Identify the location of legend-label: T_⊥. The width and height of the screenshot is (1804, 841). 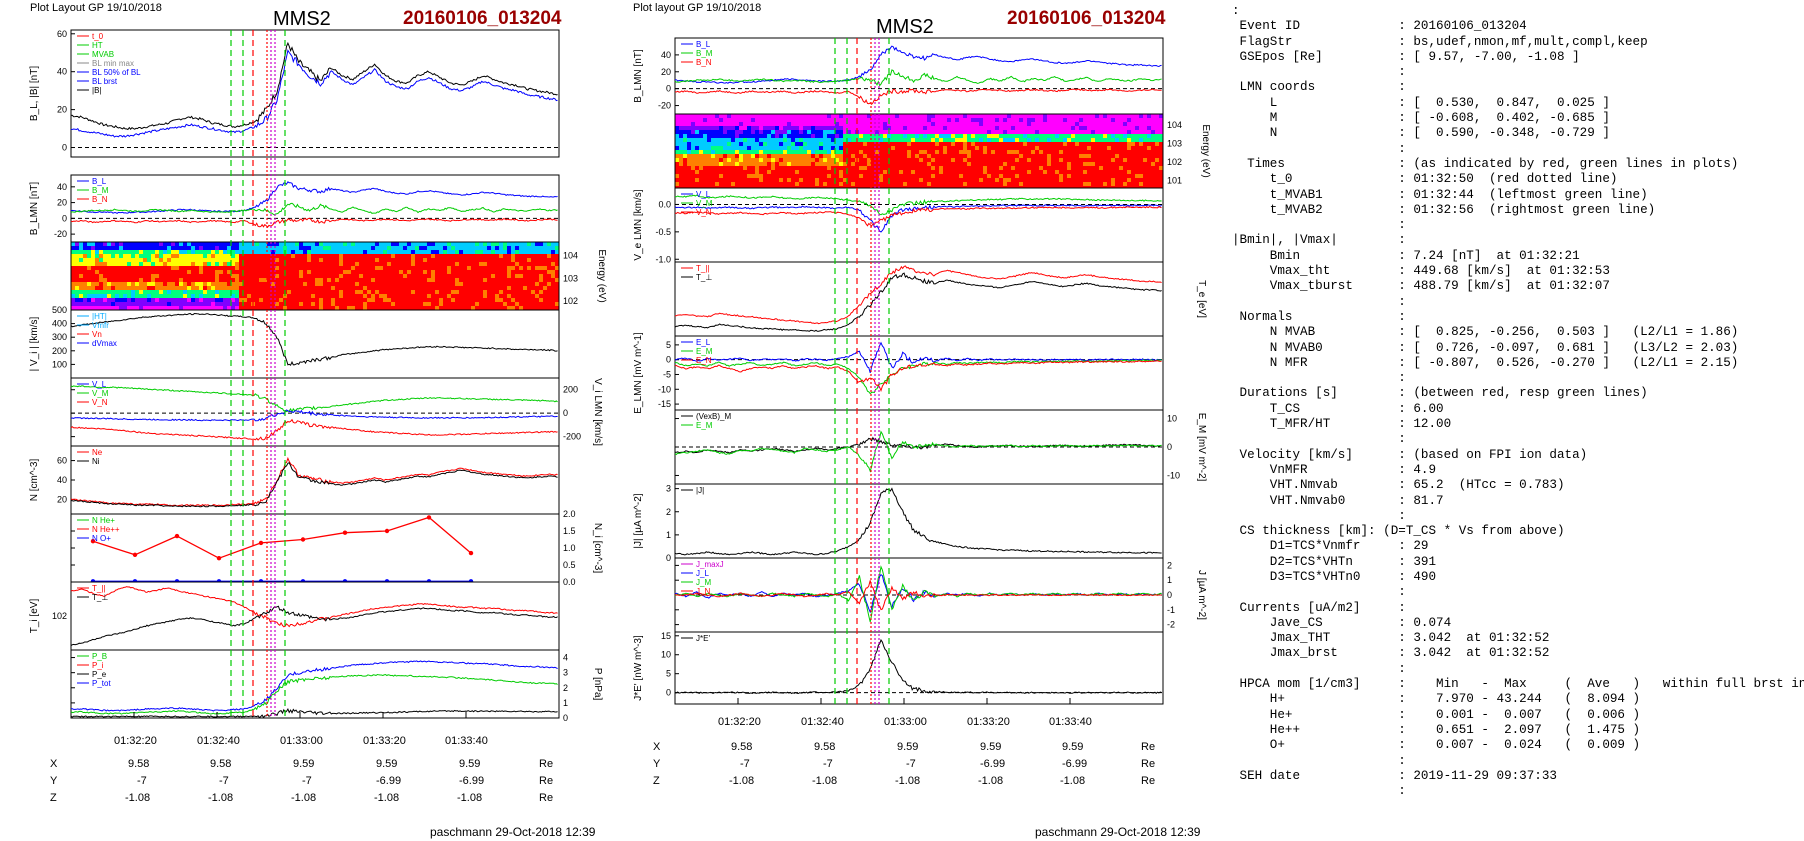
(704, 277).